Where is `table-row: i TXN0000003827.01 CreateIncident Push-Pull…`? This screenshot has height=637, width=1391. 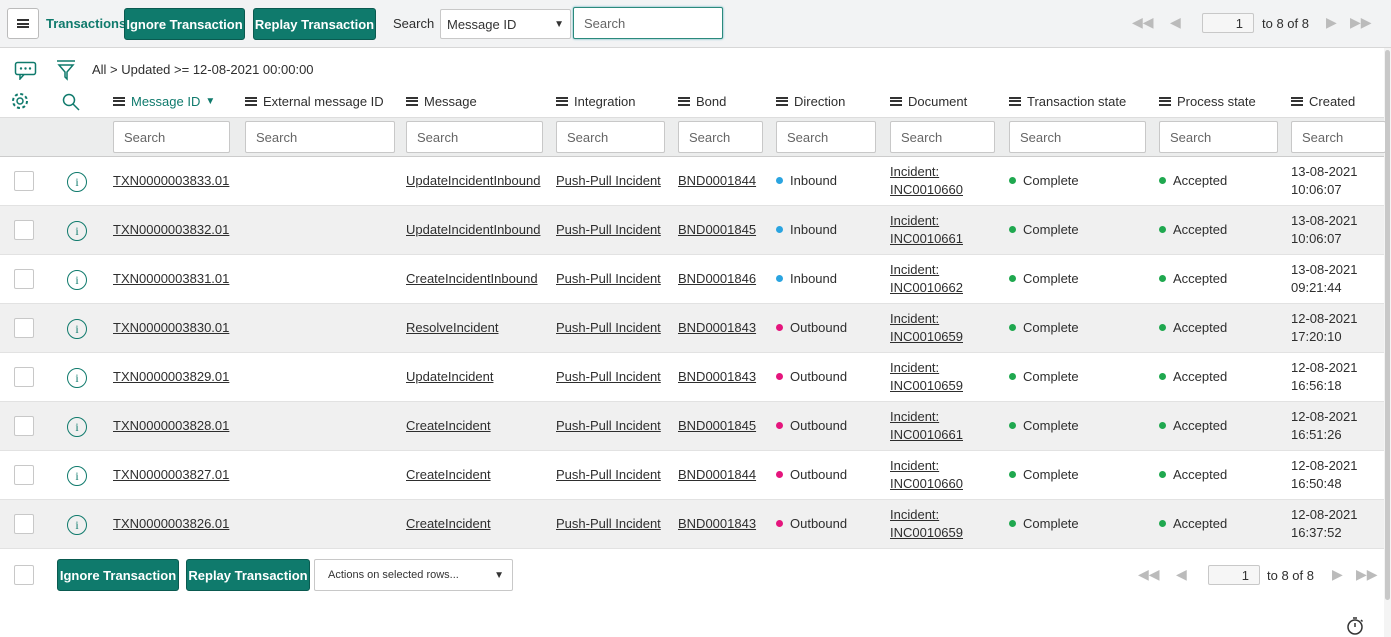 table-row: i TXN0000003827.01 CreateIncident Push-Pull… is located at coordinates (692, 475).